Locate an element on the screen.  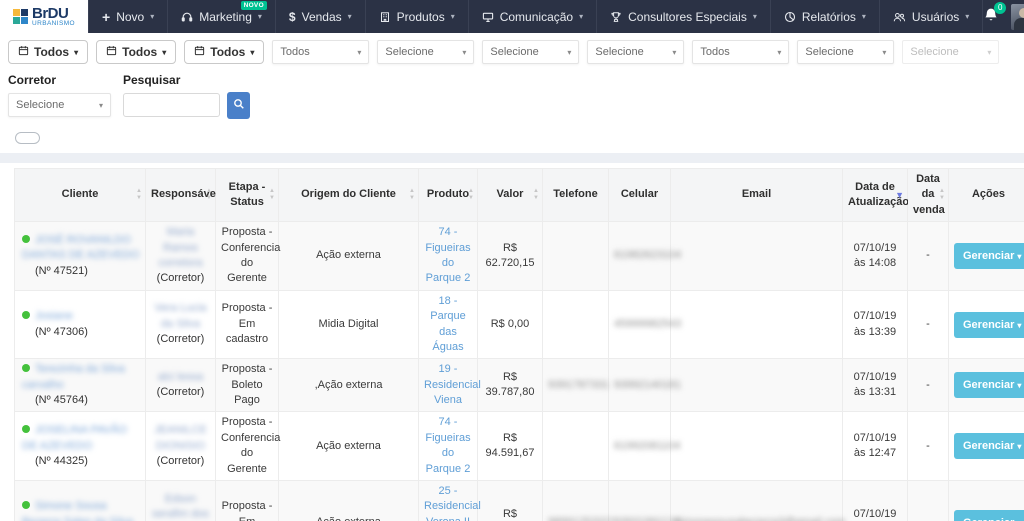
column-header-data-de-atualizacao: Data de Atualização ▼ is located at coordinates (875, 195).